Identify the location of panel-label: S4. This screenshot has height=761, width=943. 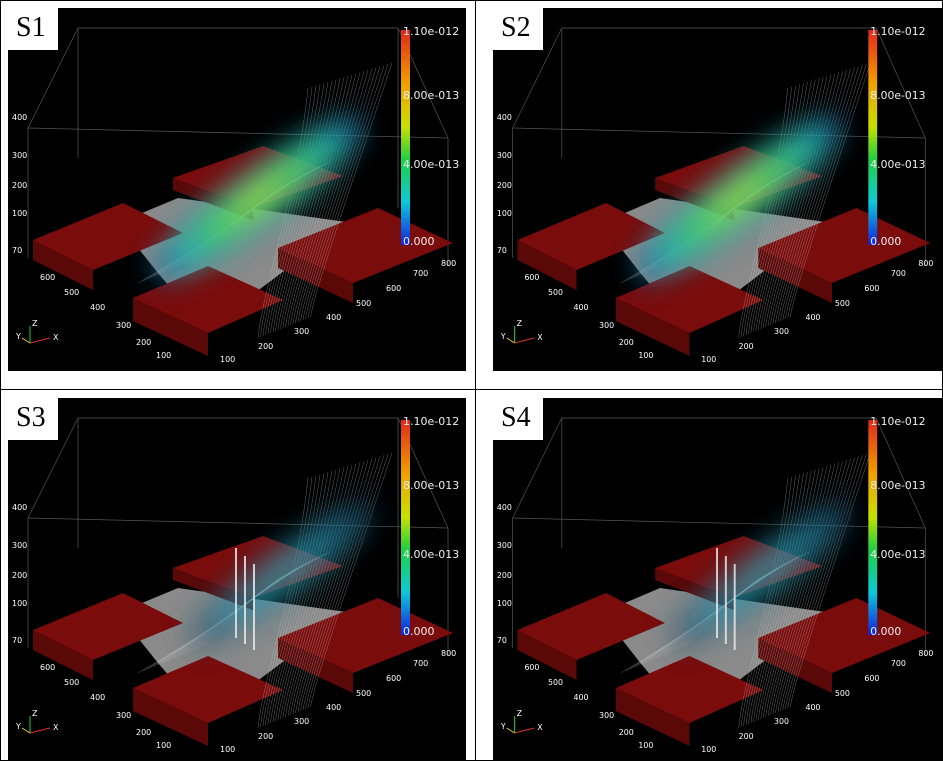
(518, 419).